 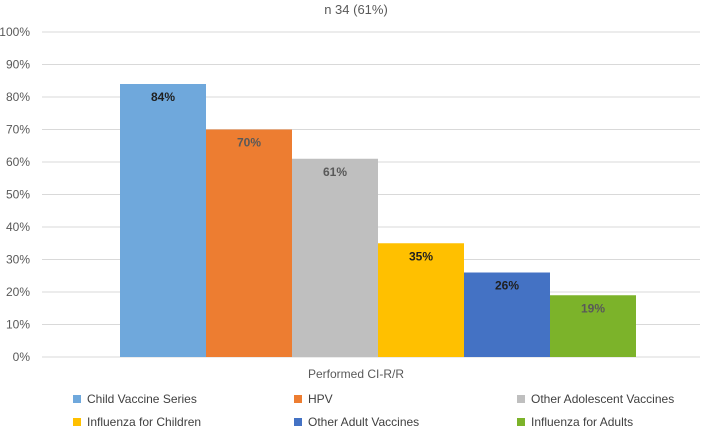 I want to click on bar-other-adolescent-vaccines, so click(x=335, y=257).